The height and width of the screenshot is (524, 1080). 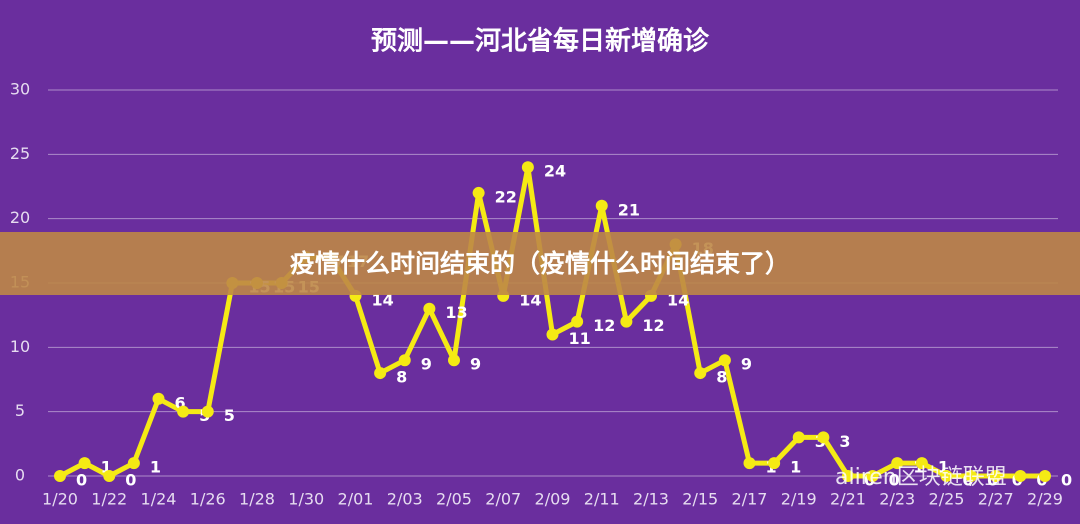 What do you see at coordinates (555, 171) in the screenshot?
I see `data-label: 24` at bounding box center [555, 171].